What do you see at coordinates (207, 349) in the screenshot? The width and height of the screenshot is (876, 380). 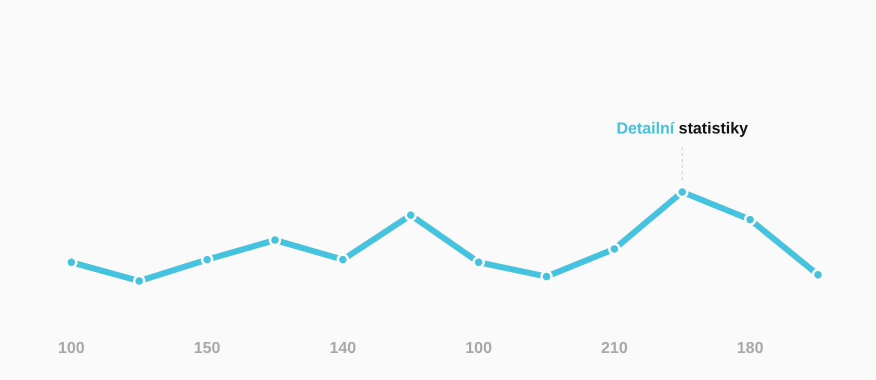 I see `x-tick-label: 150` at bounding box center [207, 349].